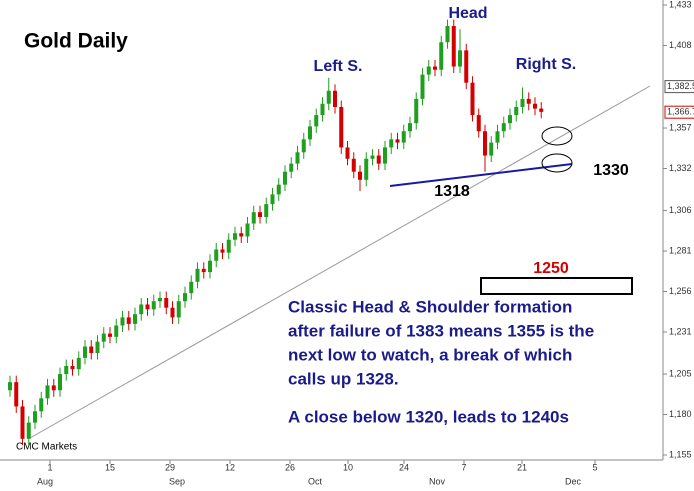 Image resolution: width=694 pixels, height=491 pixels. What do you see at coordinates (680, 4) in the screenshot?
I see `y-tick-label: 1,433` at bounding box center [680, 4].